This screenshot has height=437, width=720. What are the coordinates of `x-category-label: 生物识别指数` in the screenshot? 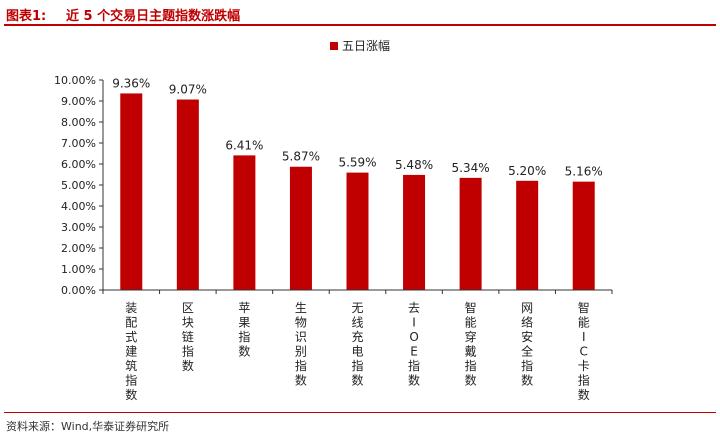 It's located at (301, 344).